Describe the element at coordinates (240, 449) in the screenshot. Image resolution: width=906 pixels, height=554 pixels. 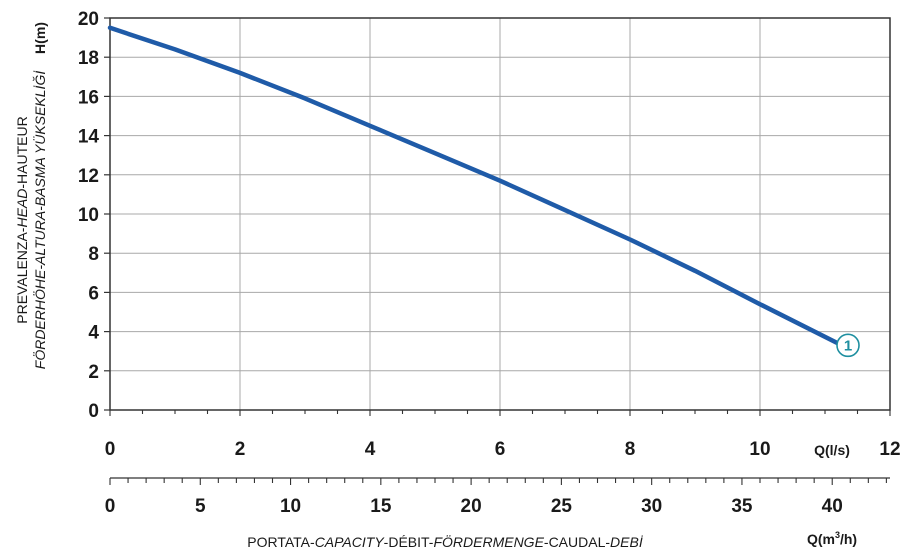
I see `x-tick-label: 2` at that location.